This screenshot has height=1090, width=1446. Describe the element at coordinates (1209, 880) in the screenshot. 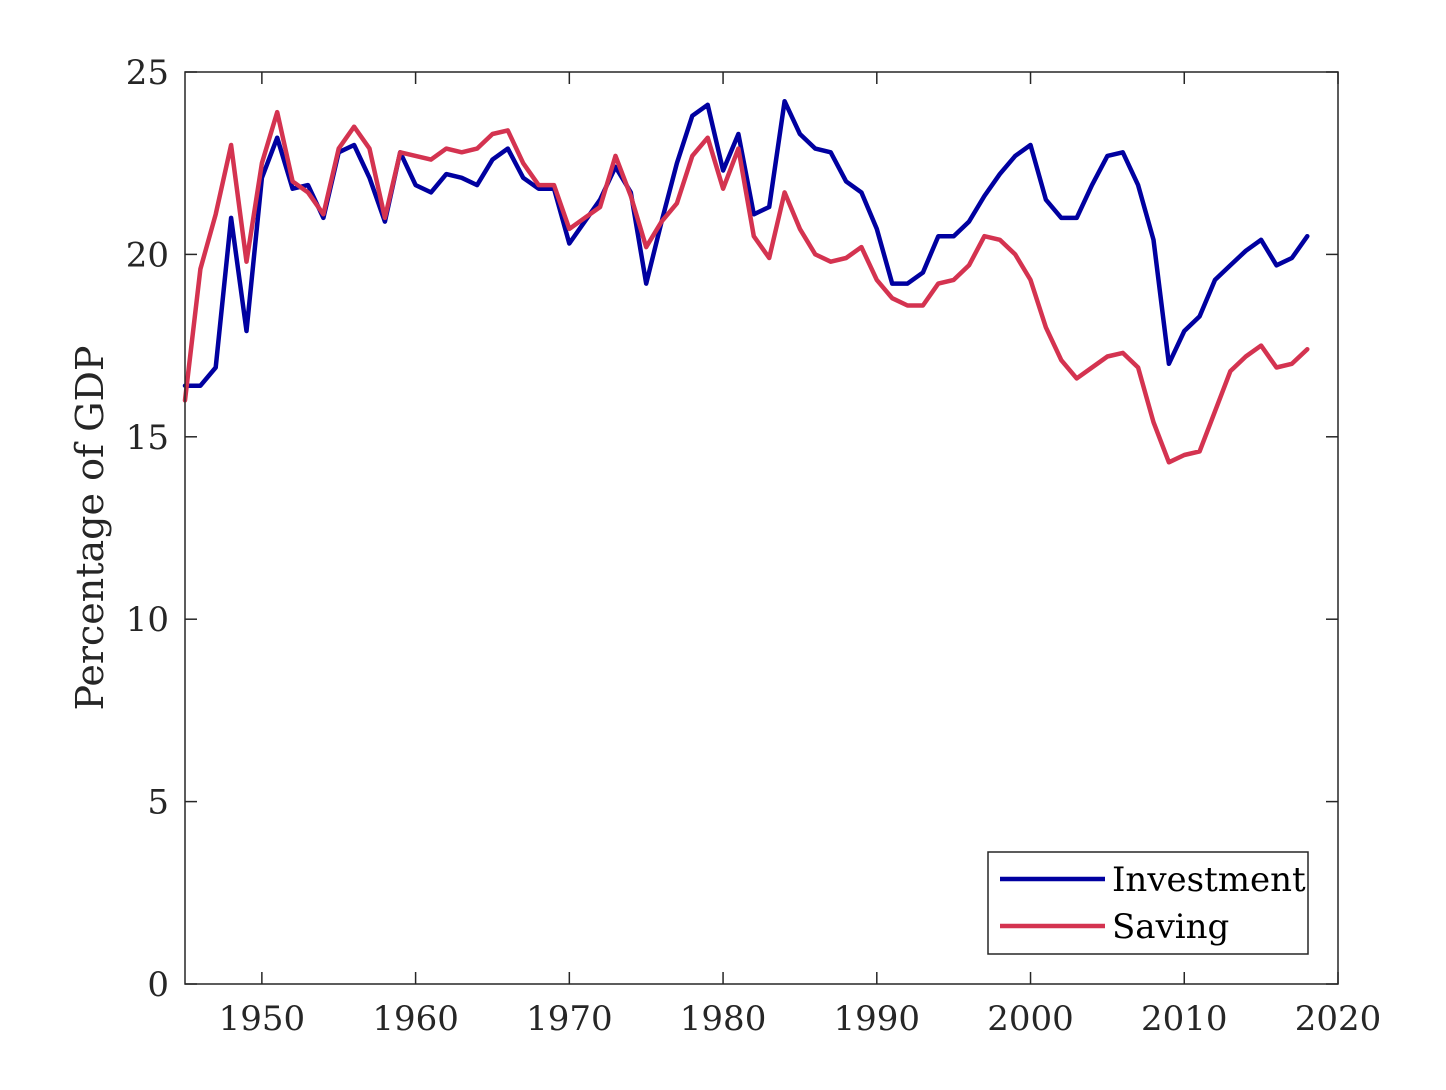

I see `legend-label-investment: Investment` at that location.